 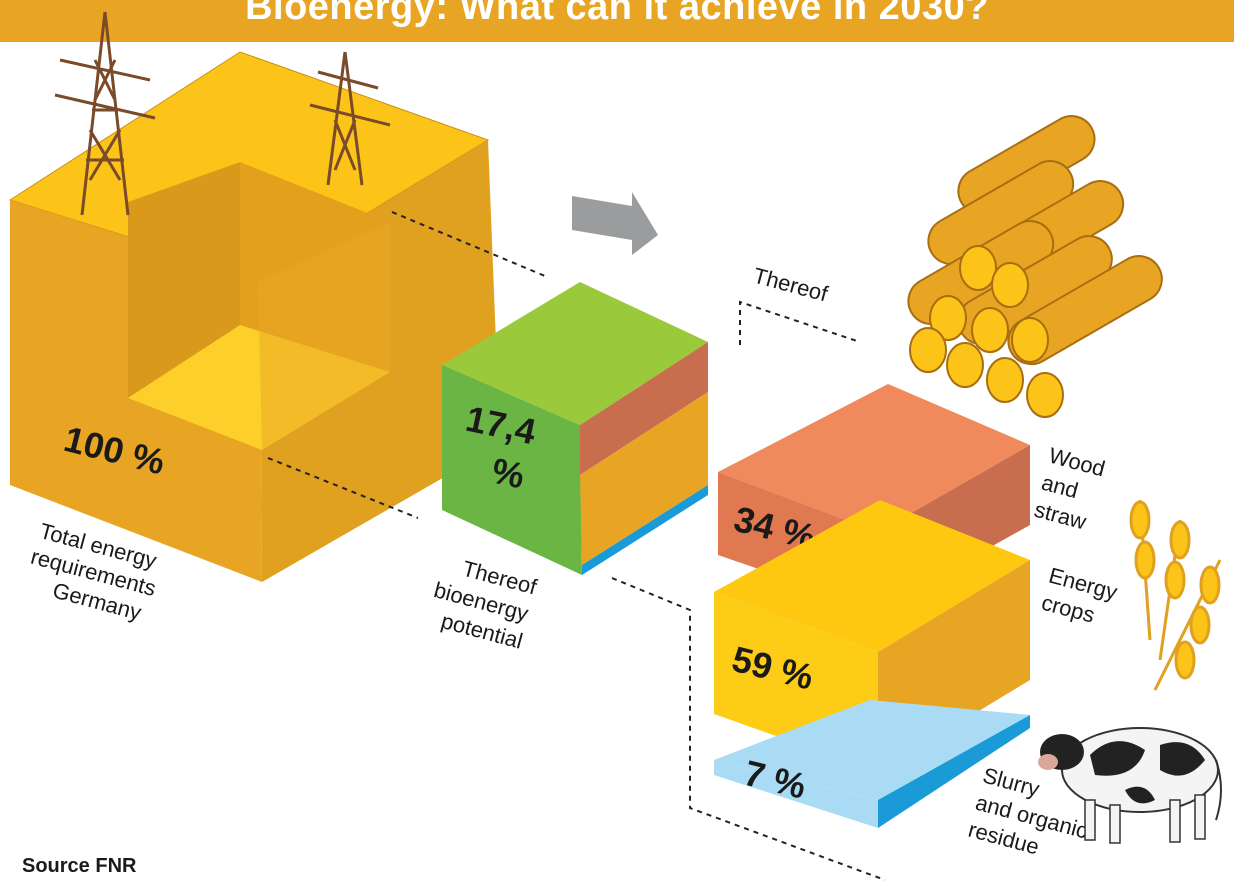 I want to click on crops-label: Energy crops, so click(x=1079, y=595).